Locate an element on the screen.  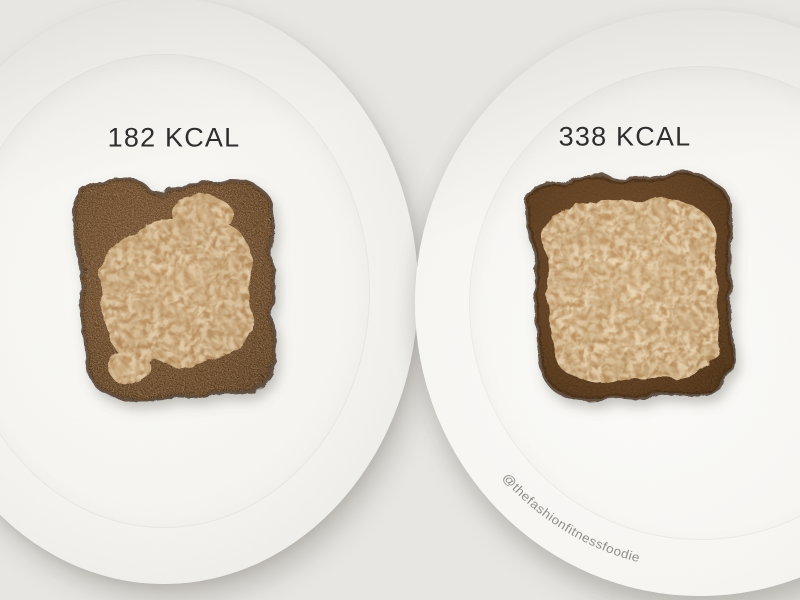
right-toast is located at coordinates (628, 282).